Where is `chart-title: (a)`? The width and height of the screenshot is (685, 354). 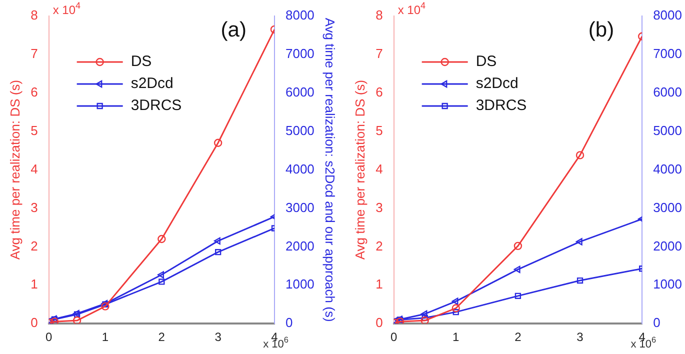
chart-title: (a) is located at coordinates (233, 30).